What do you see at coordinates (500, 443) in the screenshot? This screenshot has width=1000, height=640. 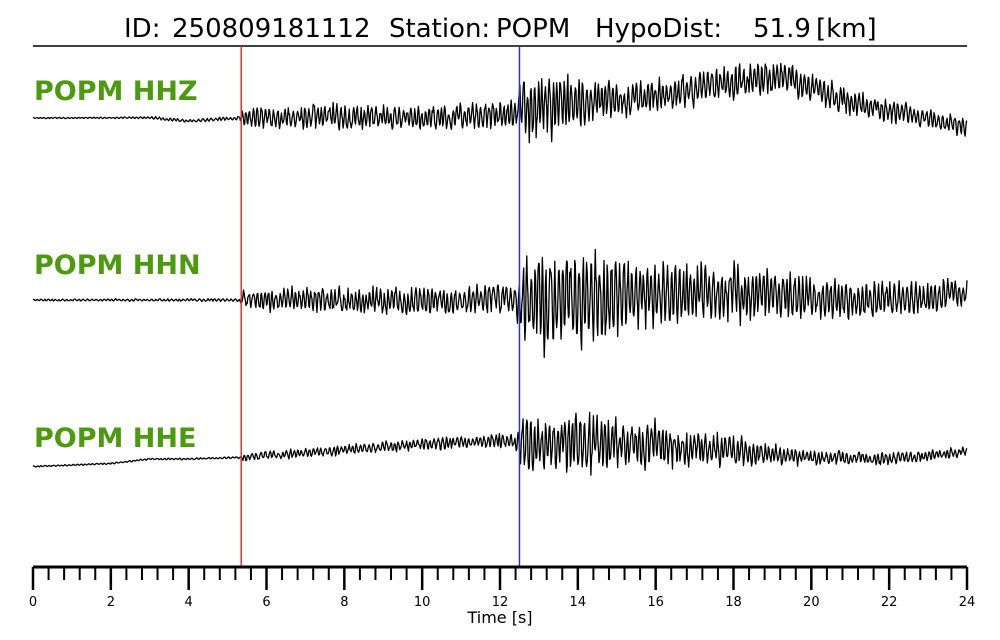 I see `trace-line-hhe` at bounding box center [500, 443].